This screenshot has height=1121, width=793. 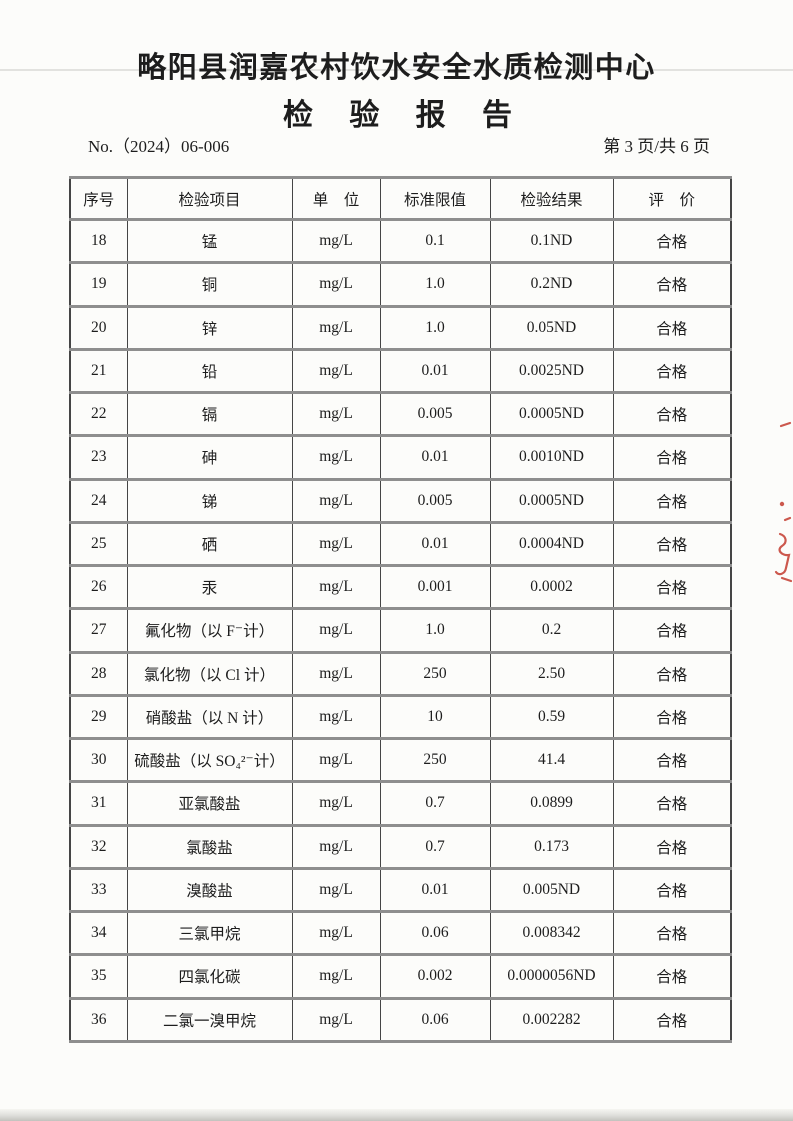 What do you see at coordinates (396, 1115) in the screenshot?
I see `scan-artifact-bottom-strip` at bounding box center [396, 1115].